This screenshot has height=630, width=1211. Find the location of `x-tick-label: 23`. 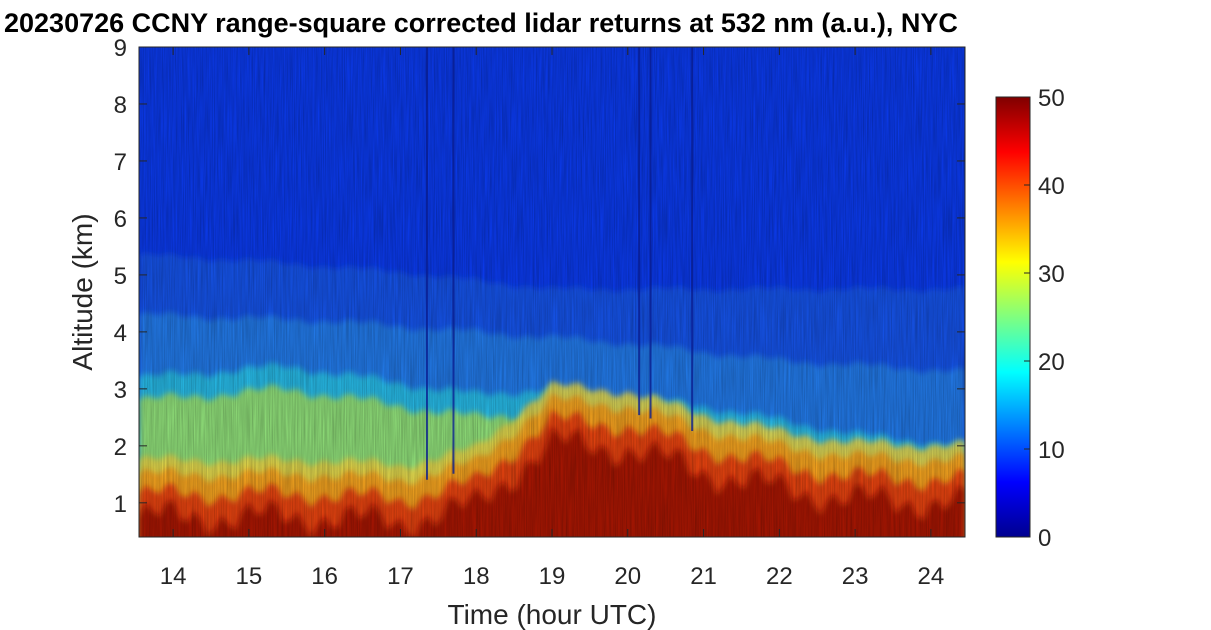

x-tick-label: 23 is located at coordinates (855, 576).